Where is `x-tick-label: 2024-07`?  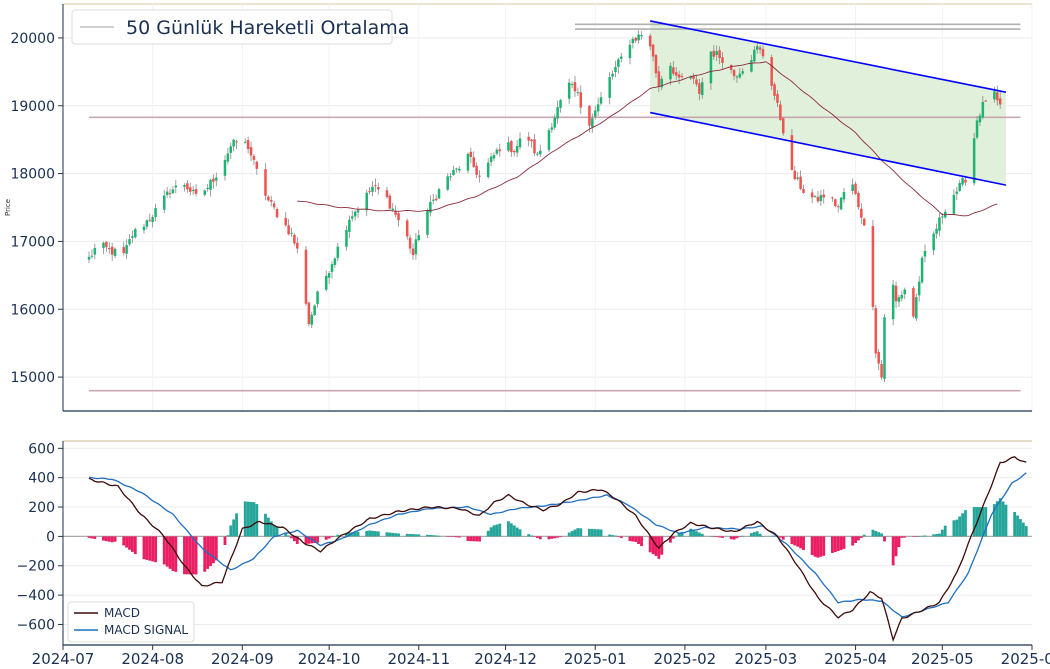
x-tick-label: 2024-07 is located at coordinates (63, 659).